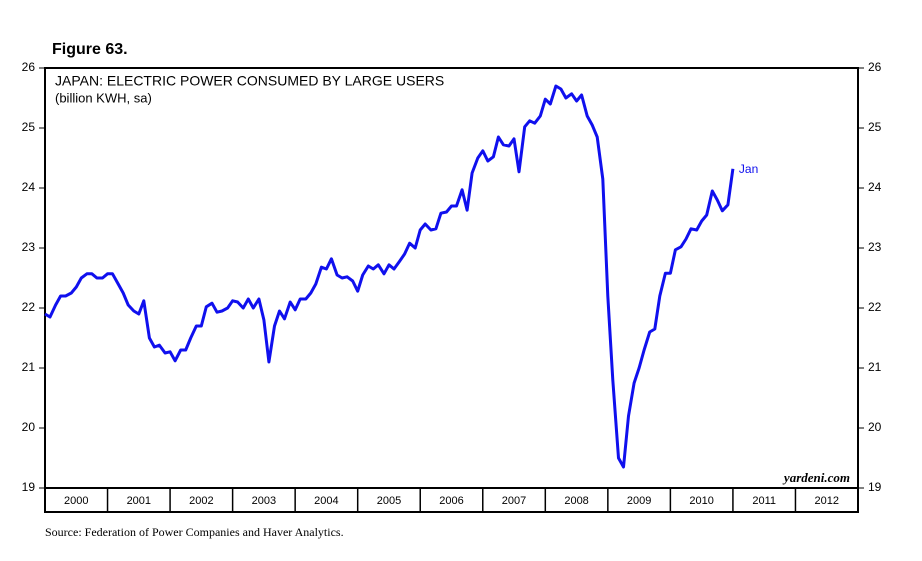 The image size is (922, 561). Describe the element at coordinates (875, 427) in the screenshot. I see `y2-tick-label: 20` at that location.